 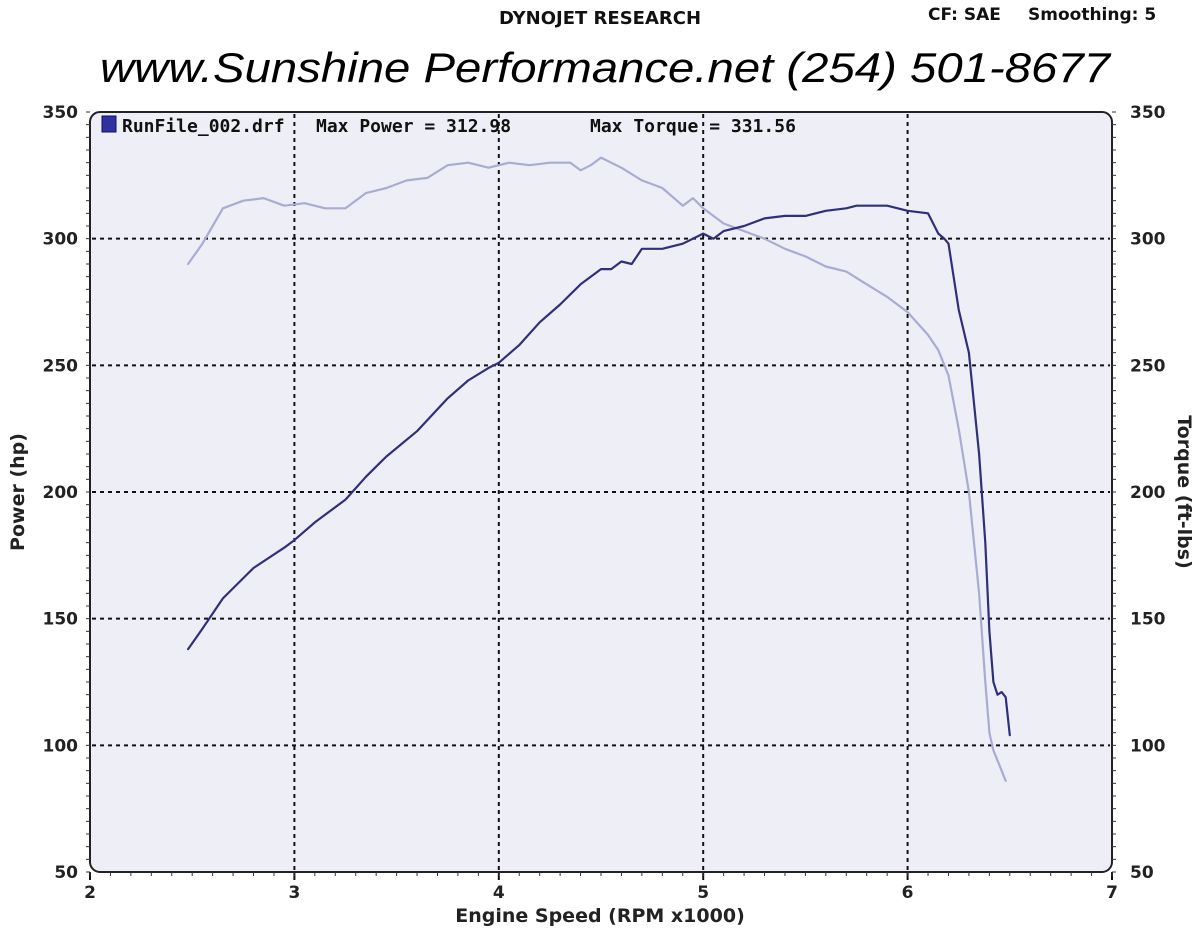 What do you see at coordinates (18, 492) in the screenshot?
I see `y-axis-left-title: Power (hp)` at bounding box center [18, 492].